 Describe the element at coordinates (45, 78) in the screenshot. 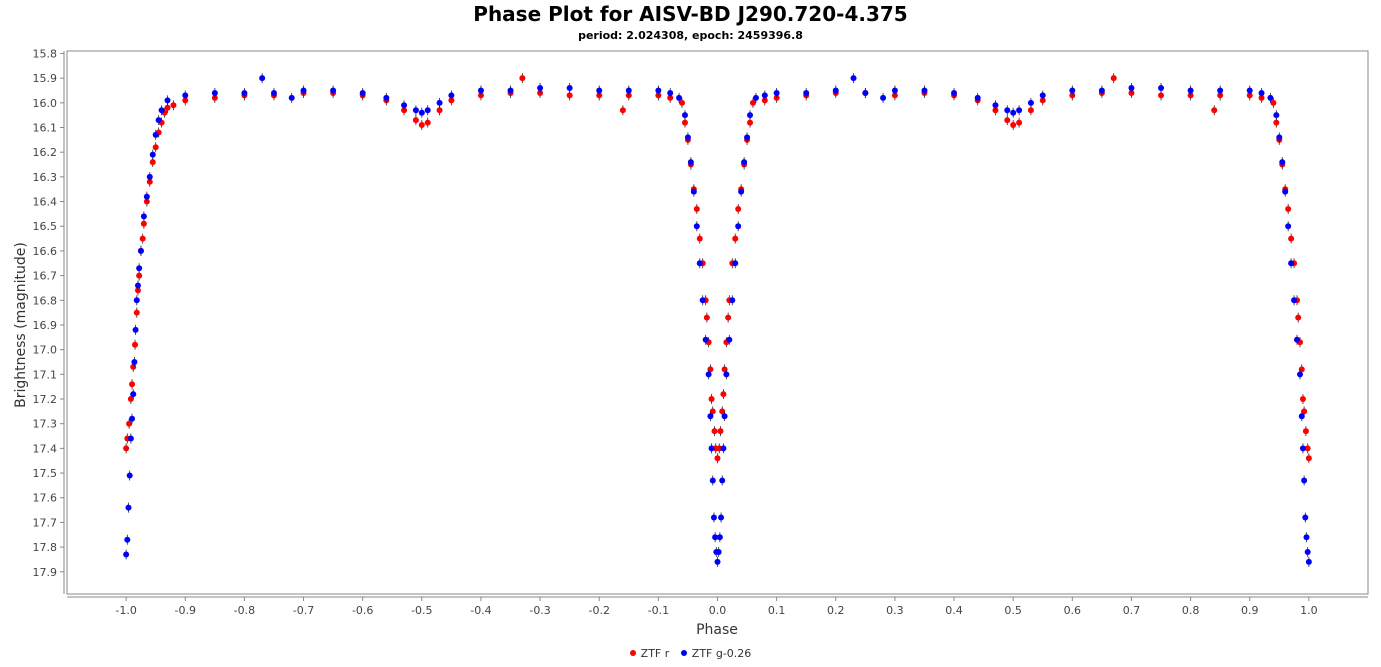

I see `y-tick-label: 15.9` at that location.